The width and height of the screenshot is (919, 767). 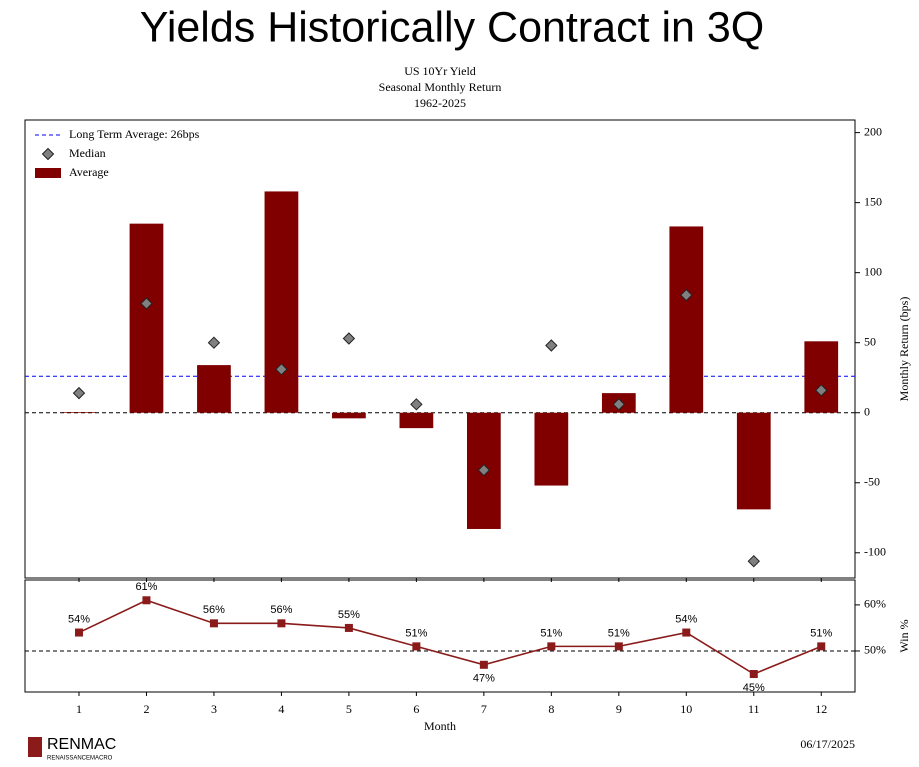 I want to click on bottom-panel-frame, so click(x=440, y=636).